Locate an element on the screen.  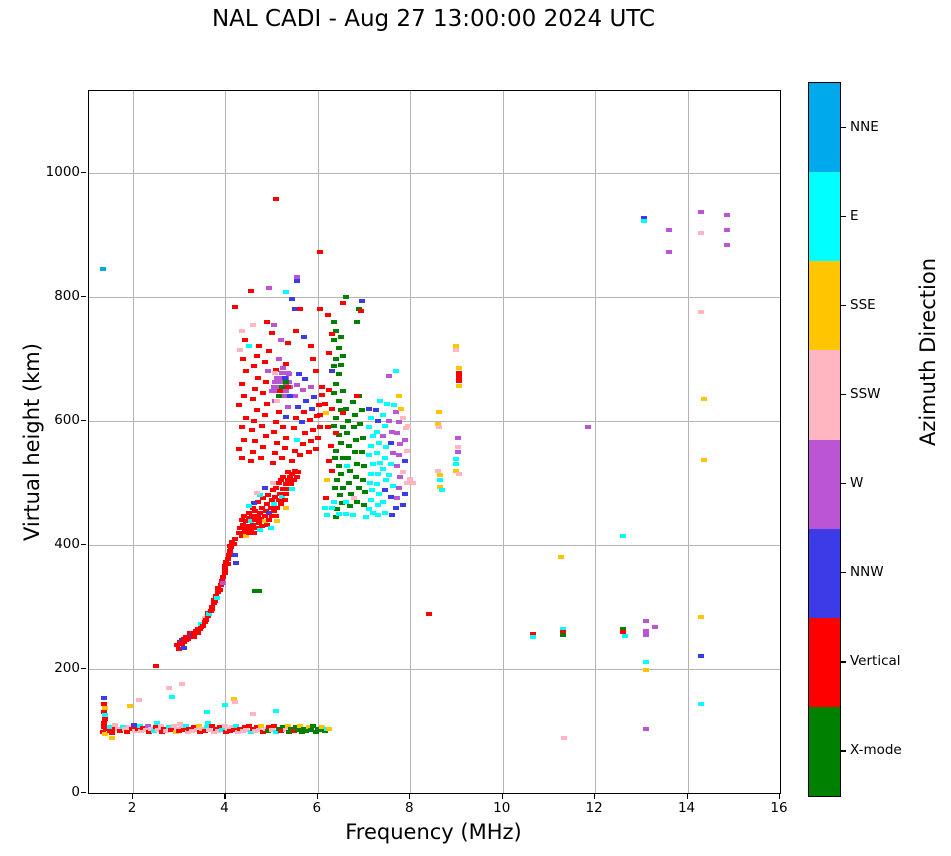
colorbar-tick-sse is located at coordinates (843, 305).